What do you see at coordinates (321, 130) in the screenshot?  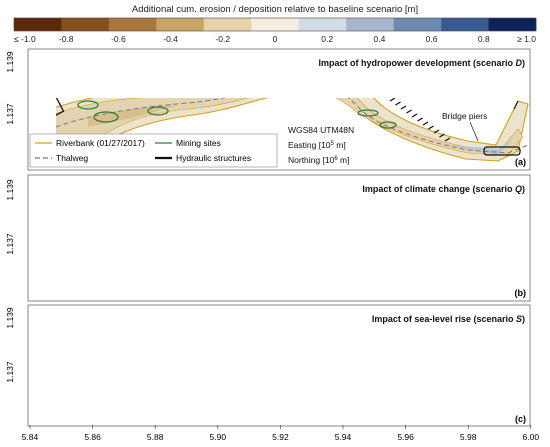 I see `crs-label: WGS84 UTM48N` at bounding box center [321, 130].